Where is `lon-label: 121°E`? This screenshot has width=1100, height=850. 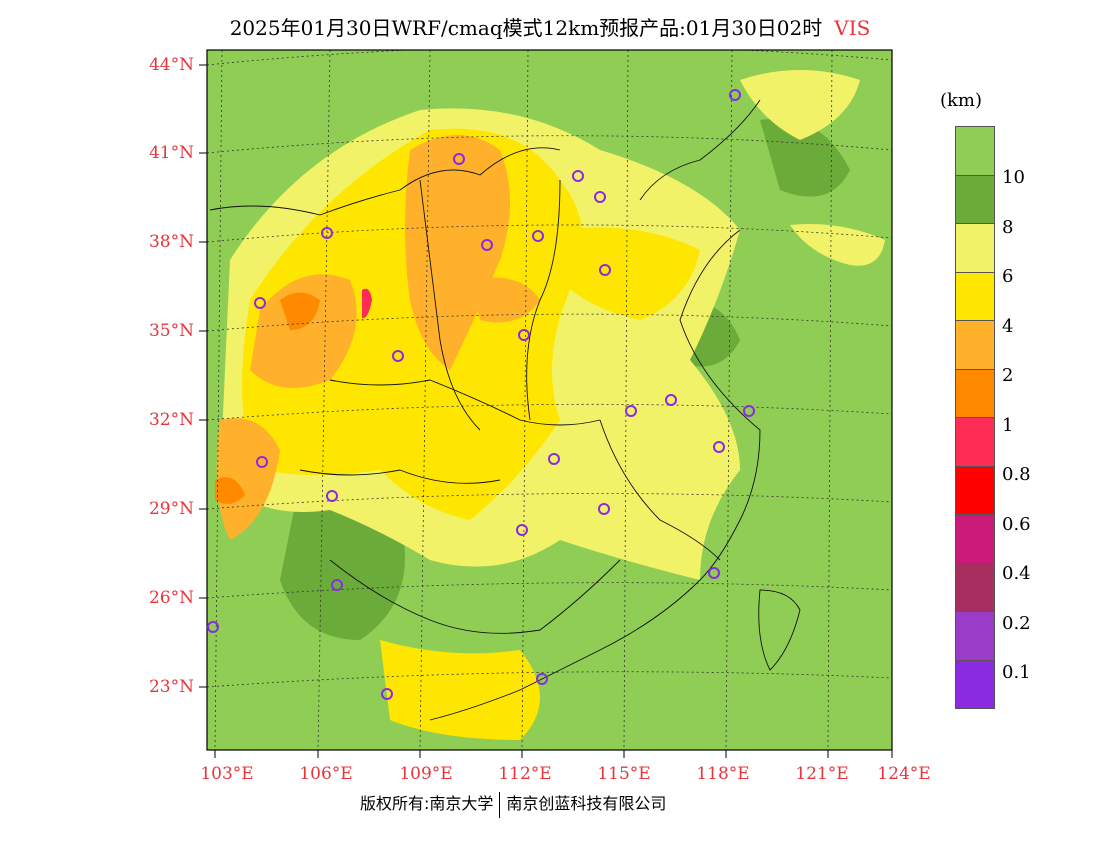 lon-label: 121°E is located at coordinates (822, 774).